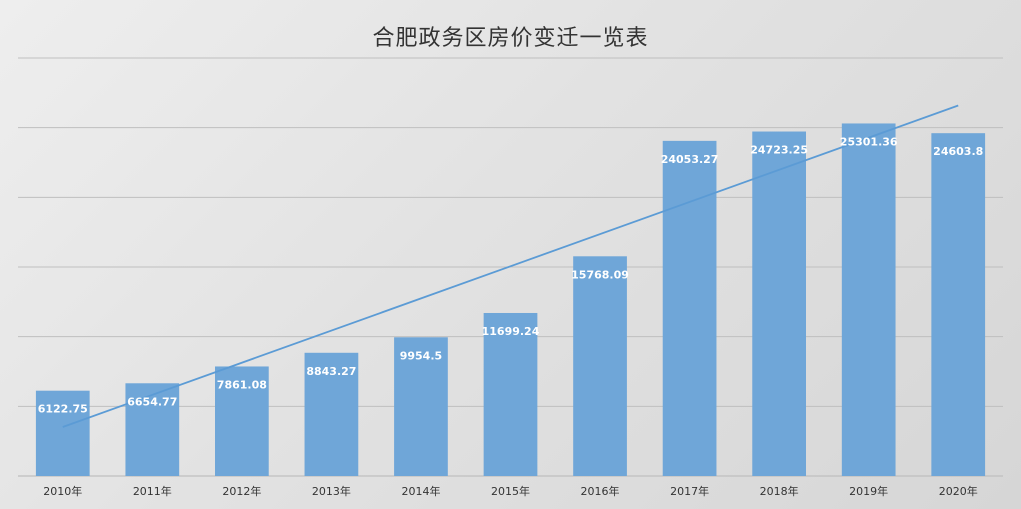 The height and width of the screenshot is (509, 1021). What do you see at coordinates (689, 491) in the screenshot?
I see `x-tick-label: 2017年` at bounding box center [689, 491].